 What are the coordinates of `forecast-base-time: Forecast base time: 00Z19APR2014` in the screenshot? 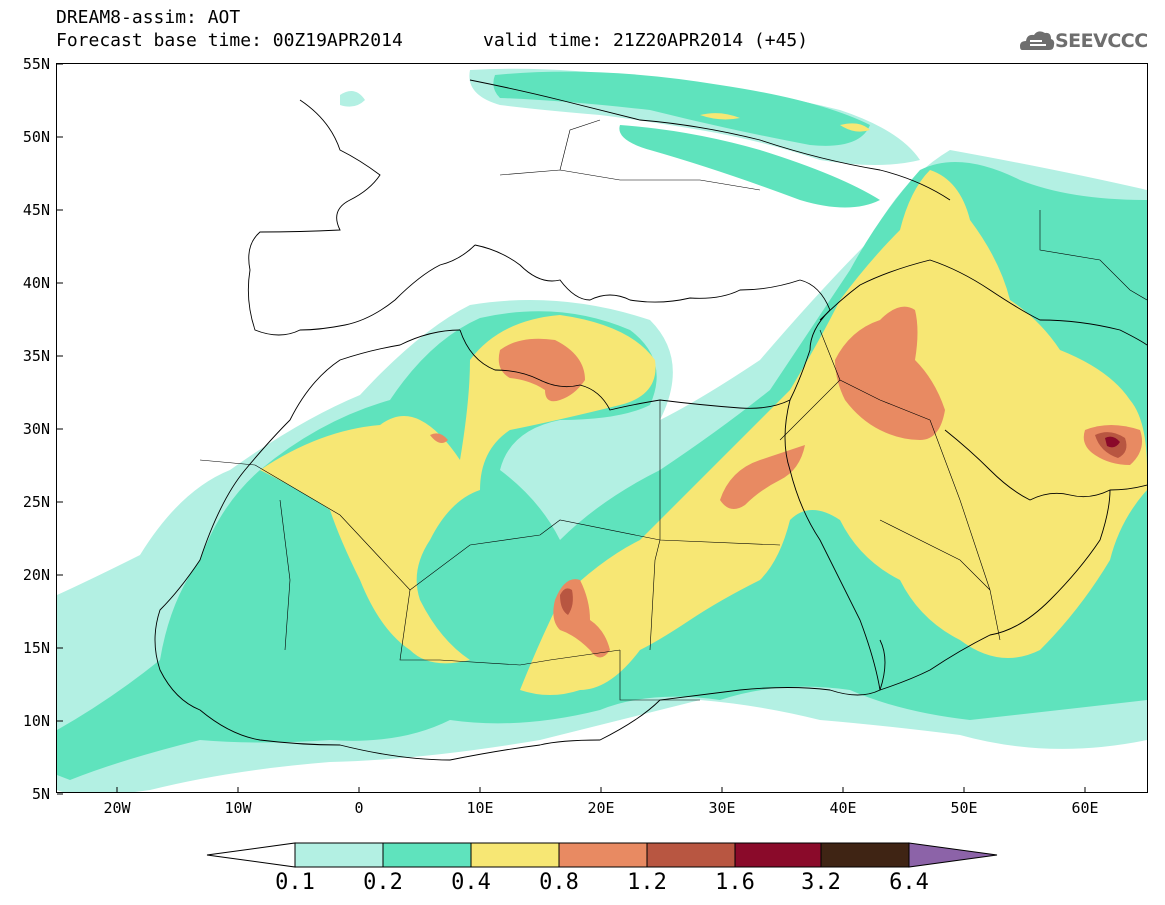 It's located at (229, 40).